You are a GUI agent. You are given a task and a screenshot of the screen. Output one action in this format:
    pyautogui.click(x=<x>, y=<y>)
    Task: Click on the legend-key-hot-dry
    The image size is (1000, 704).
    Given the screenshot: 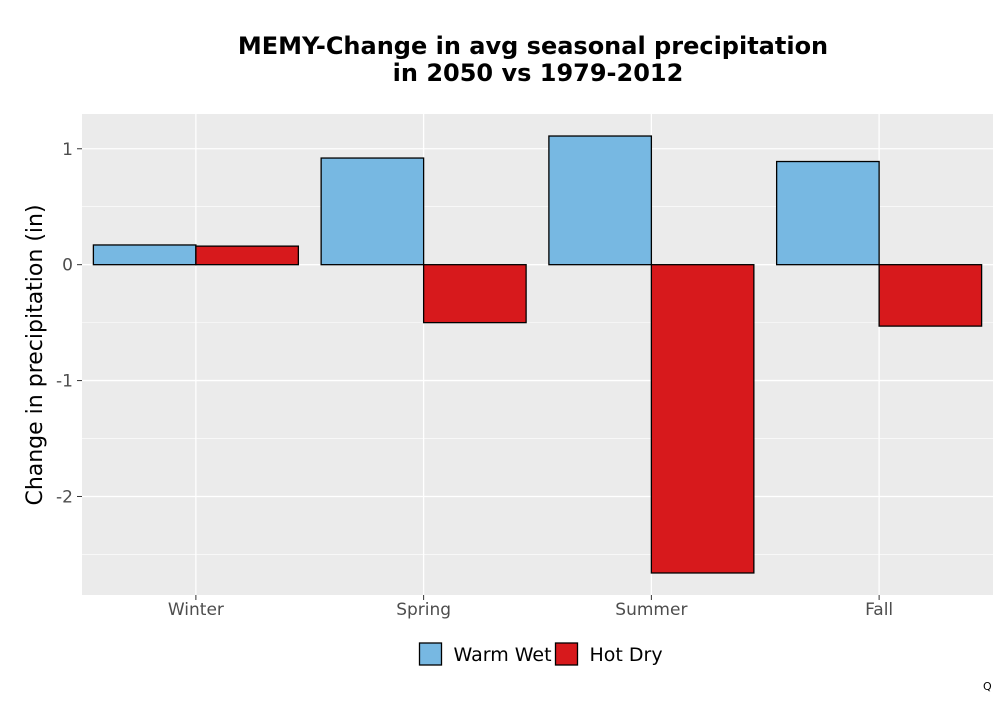 What is the action you would take?
    pyautogui.click(x=566, y=654)
    